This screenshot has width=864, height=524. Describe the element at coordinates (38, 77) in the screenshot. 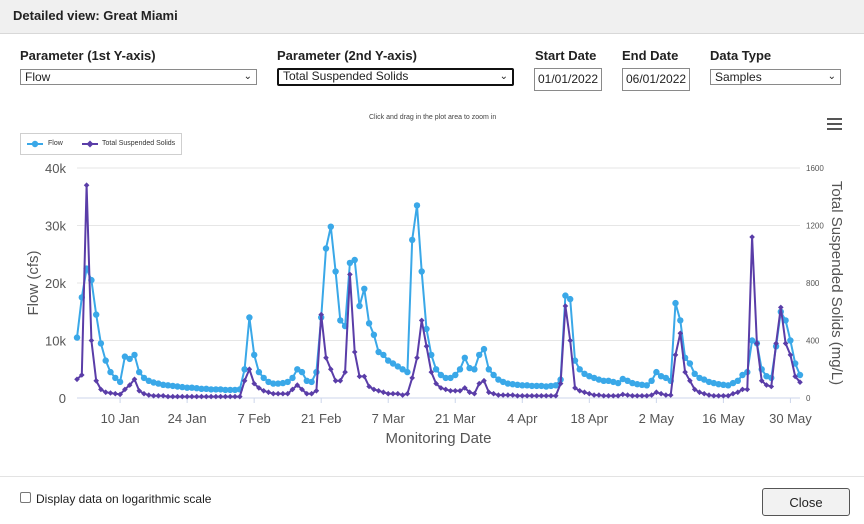

I see `param1-value: Flow` at that location.